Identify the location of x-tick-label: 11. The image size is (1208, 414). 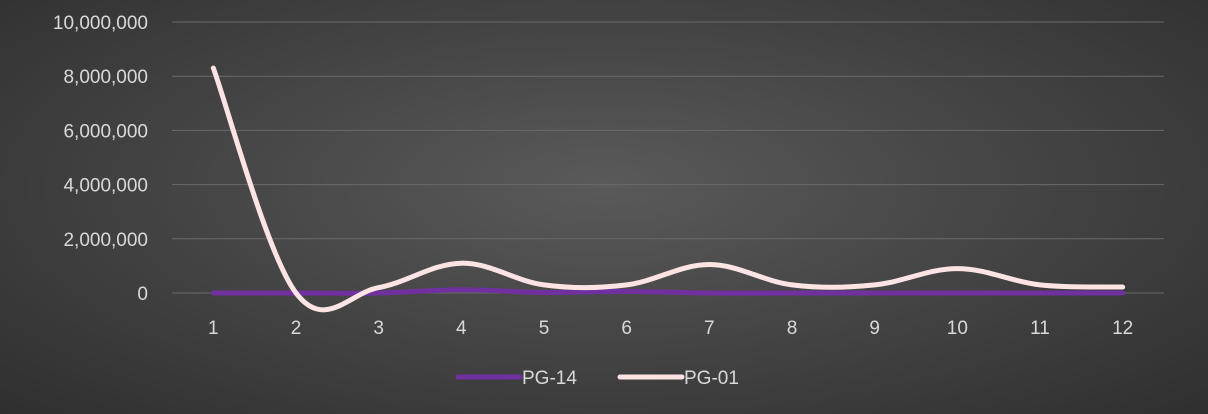
(1040, 328).